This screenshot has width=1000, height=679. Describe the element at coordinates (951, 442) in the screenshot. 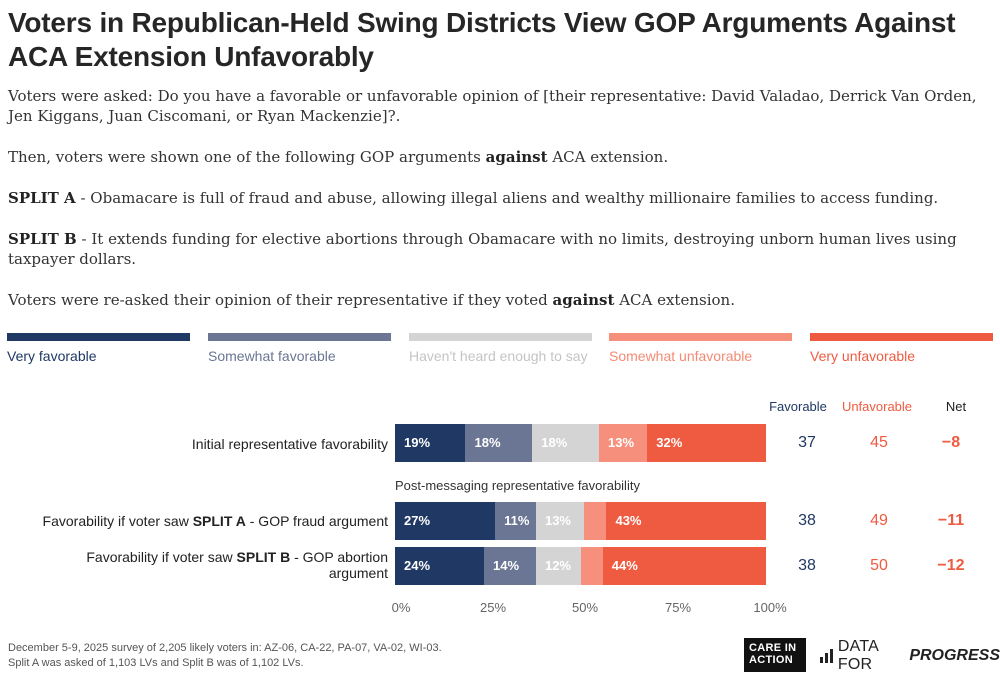

I see `net-value: −8` at that location.